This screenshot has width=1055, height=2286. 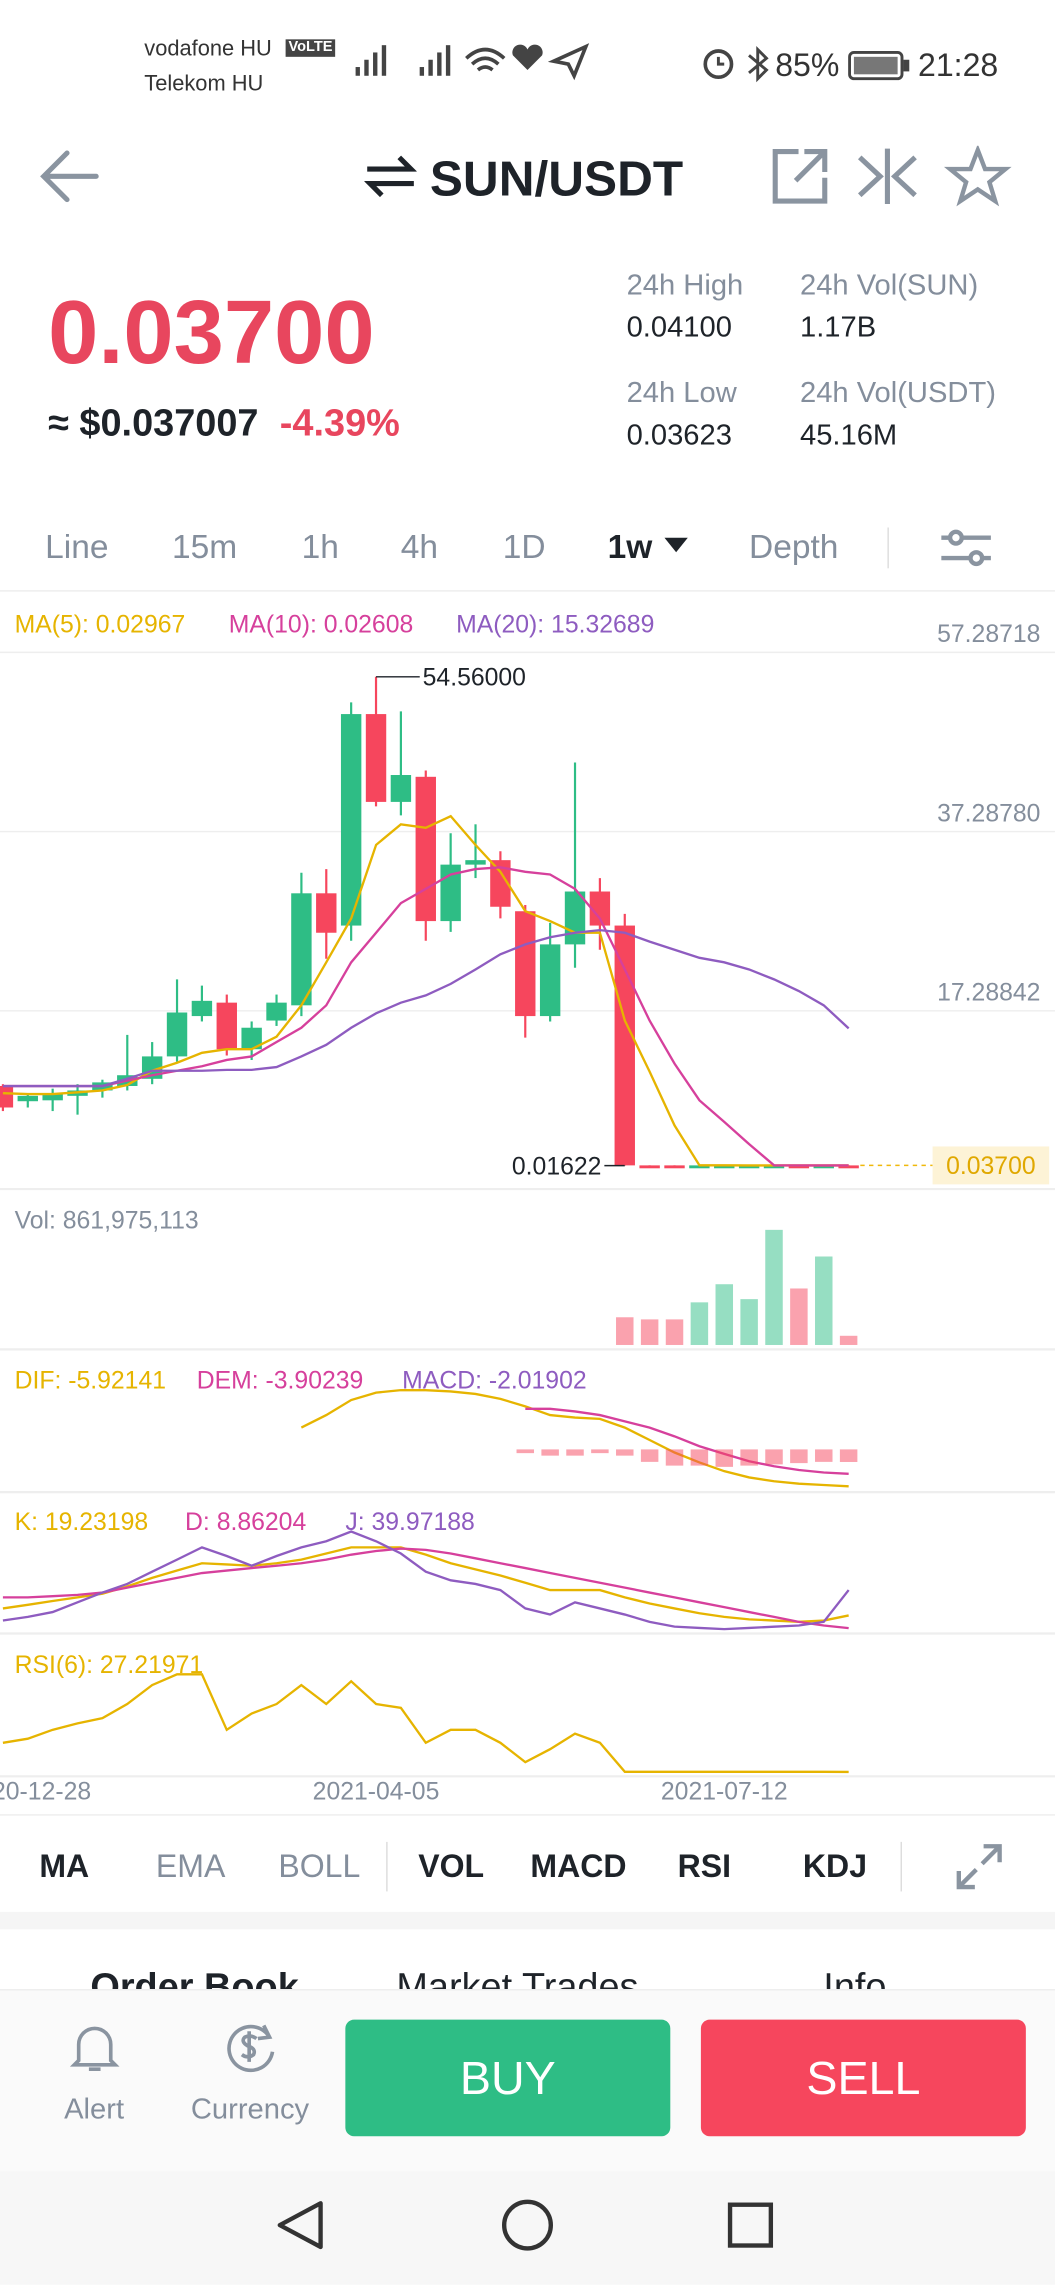 I want to click on indicator-tab: MA, so click(x=64, y=1866).